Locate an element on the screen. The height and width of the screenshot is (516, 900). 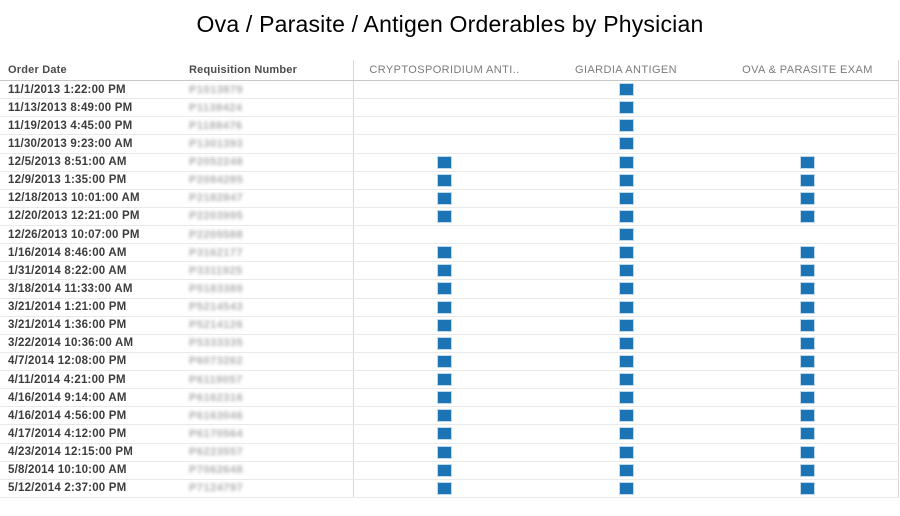
table-row: 12/20/2013 12:21:00 PM P2203995 is located at coordinates (449, 216).